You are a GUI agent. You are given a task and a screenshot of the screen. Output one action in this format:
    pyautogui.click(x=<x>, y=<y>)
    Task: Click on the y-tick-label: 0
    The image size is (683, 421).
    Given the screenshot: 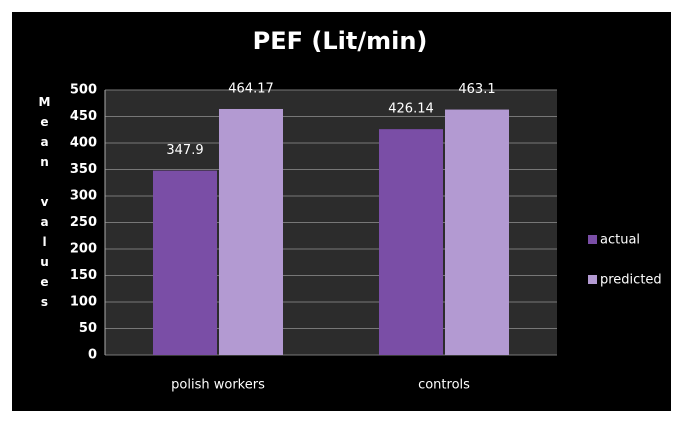 What is the action you would take?
    pyautogui.click(x=92, y=355)
    